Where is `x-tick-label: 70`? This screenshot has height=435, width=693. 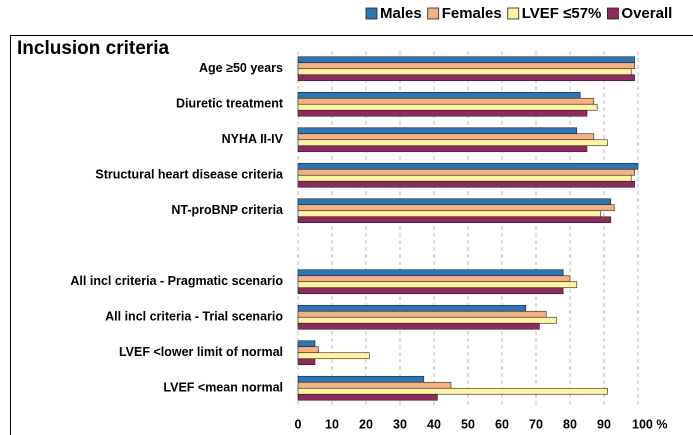
x-tick-label: 70 is located at coordinates (536, 424).